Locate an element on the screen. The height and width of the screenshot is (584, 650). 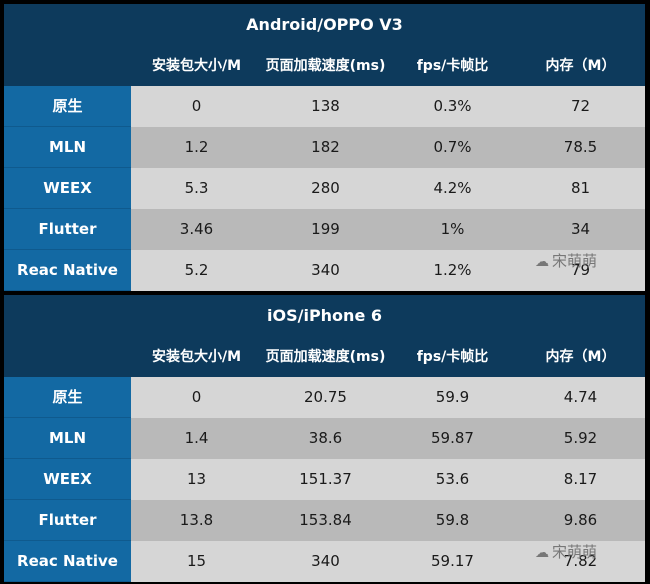
cell-fps: 59.8 is located at coordinates (452, 520).